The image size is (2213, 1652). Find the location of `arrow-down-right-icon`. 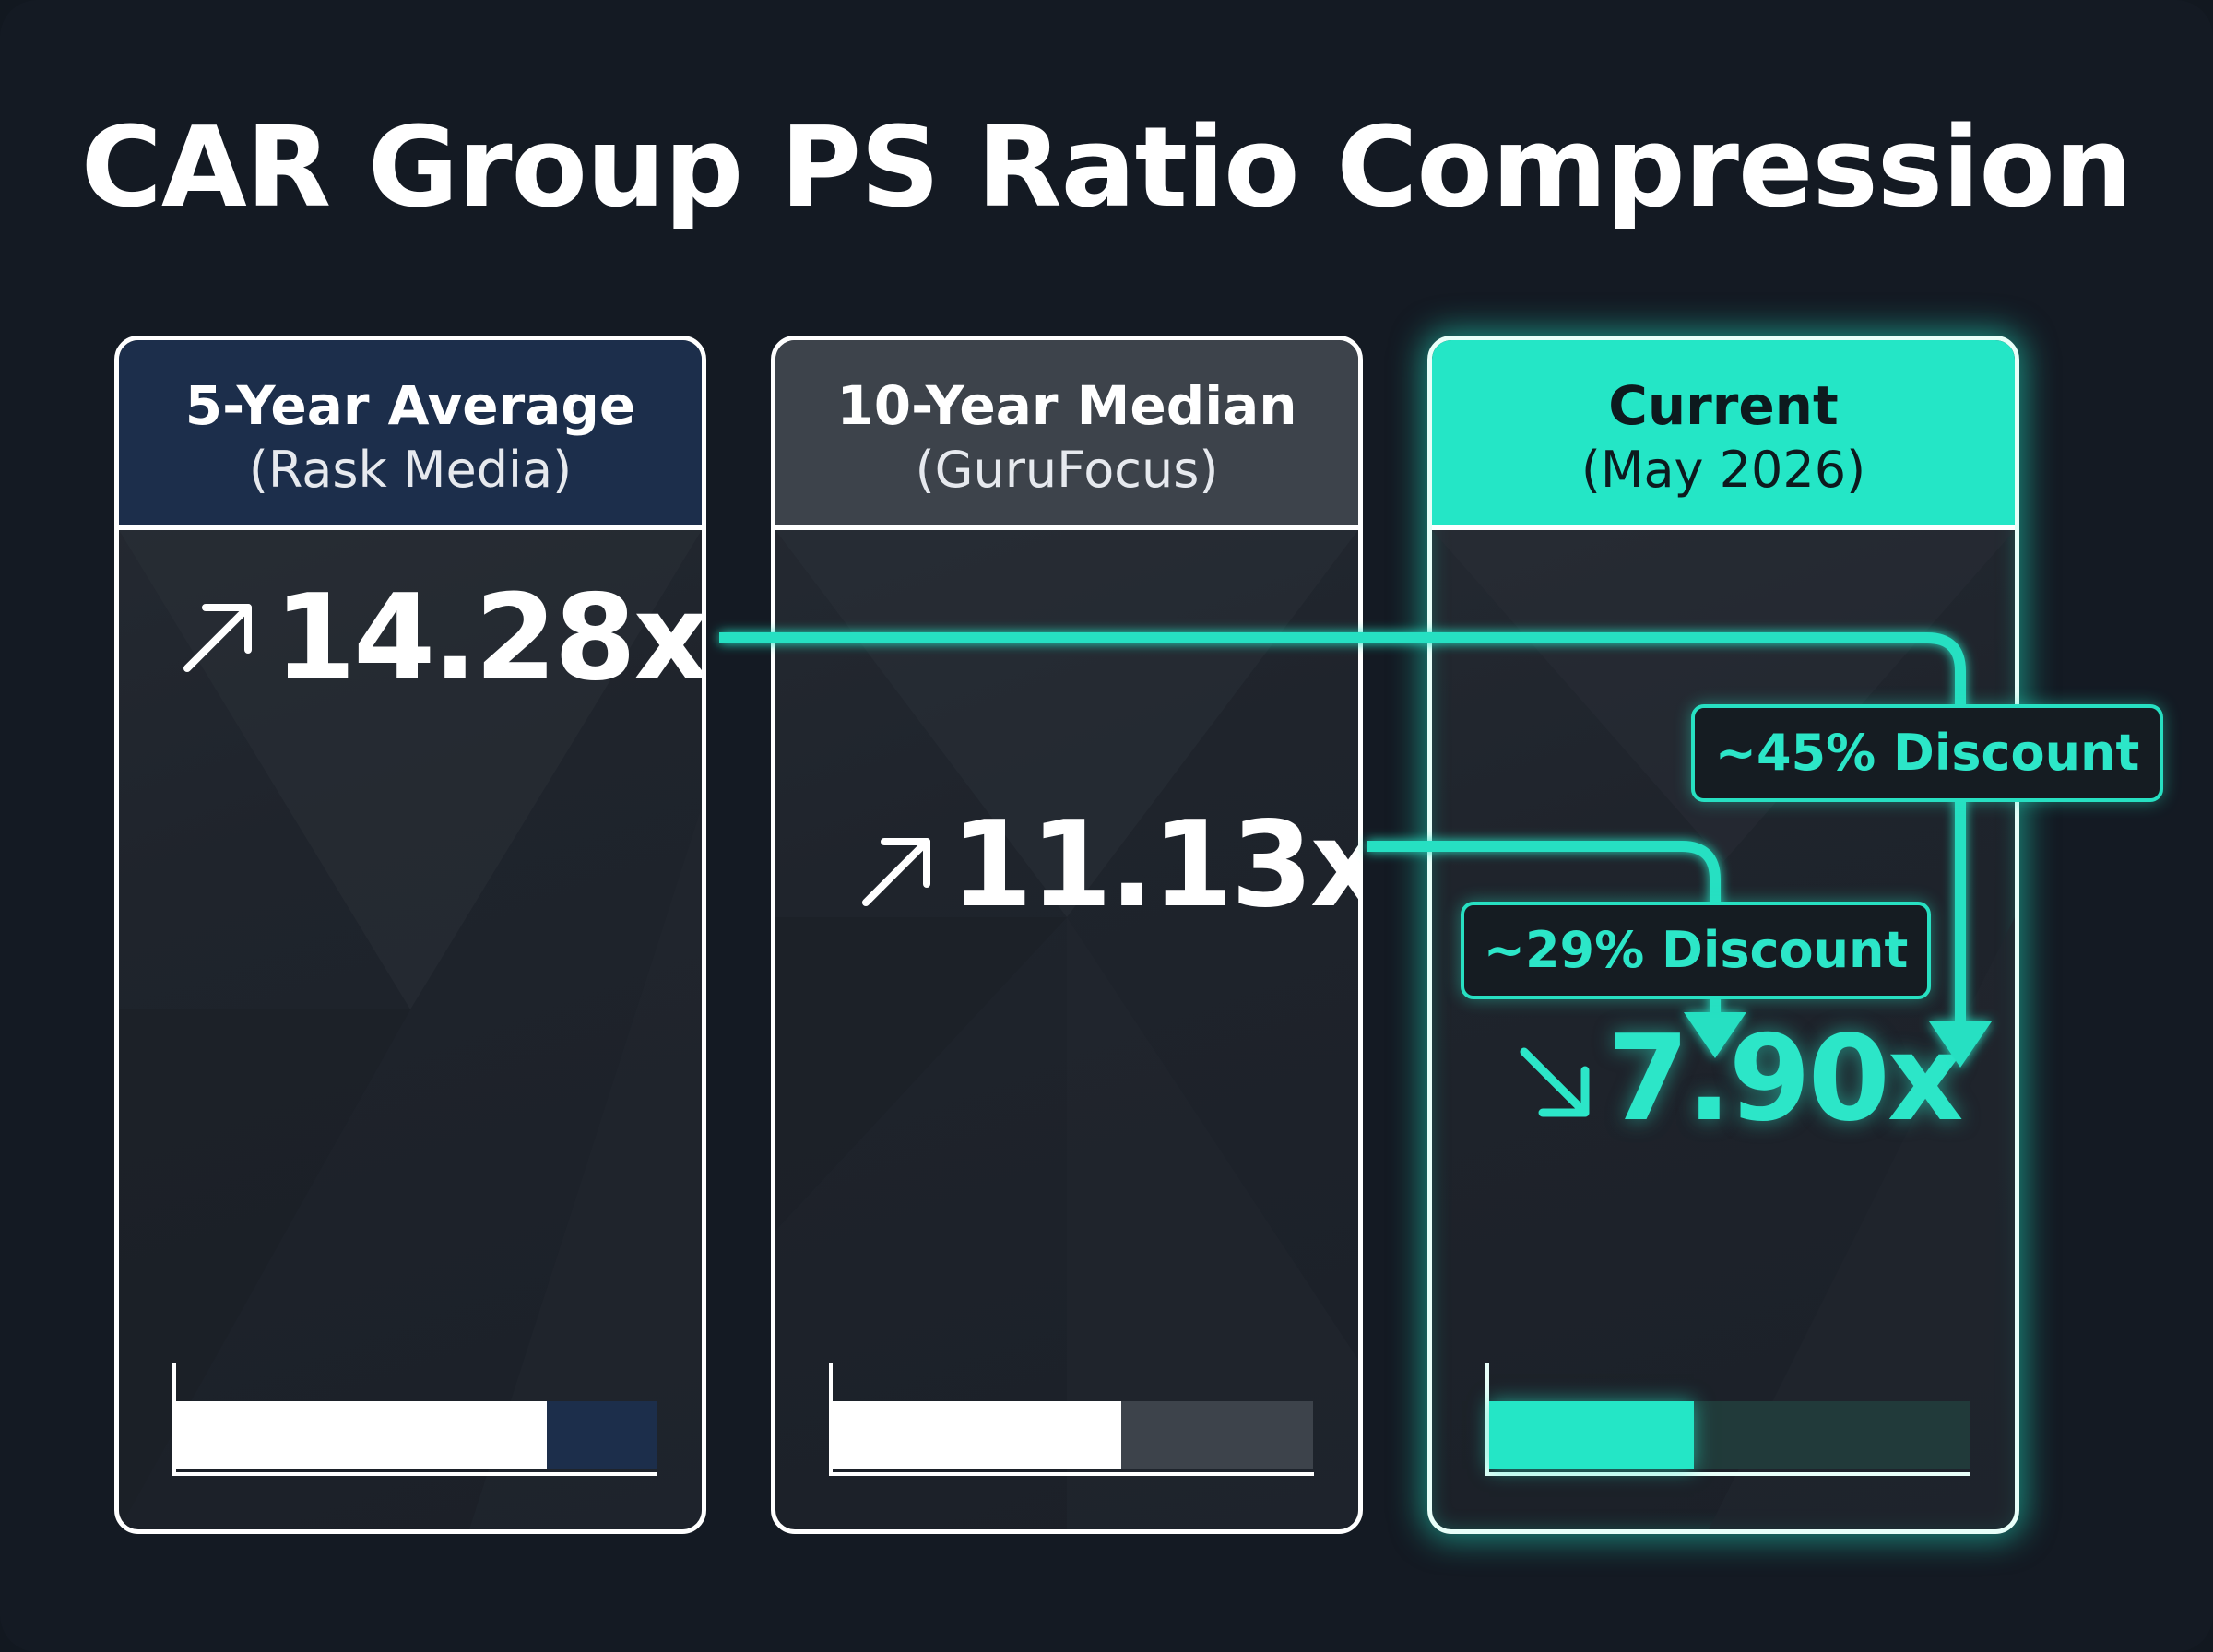

arrow-down-right-icon is located at coordinates (1555, 1082).